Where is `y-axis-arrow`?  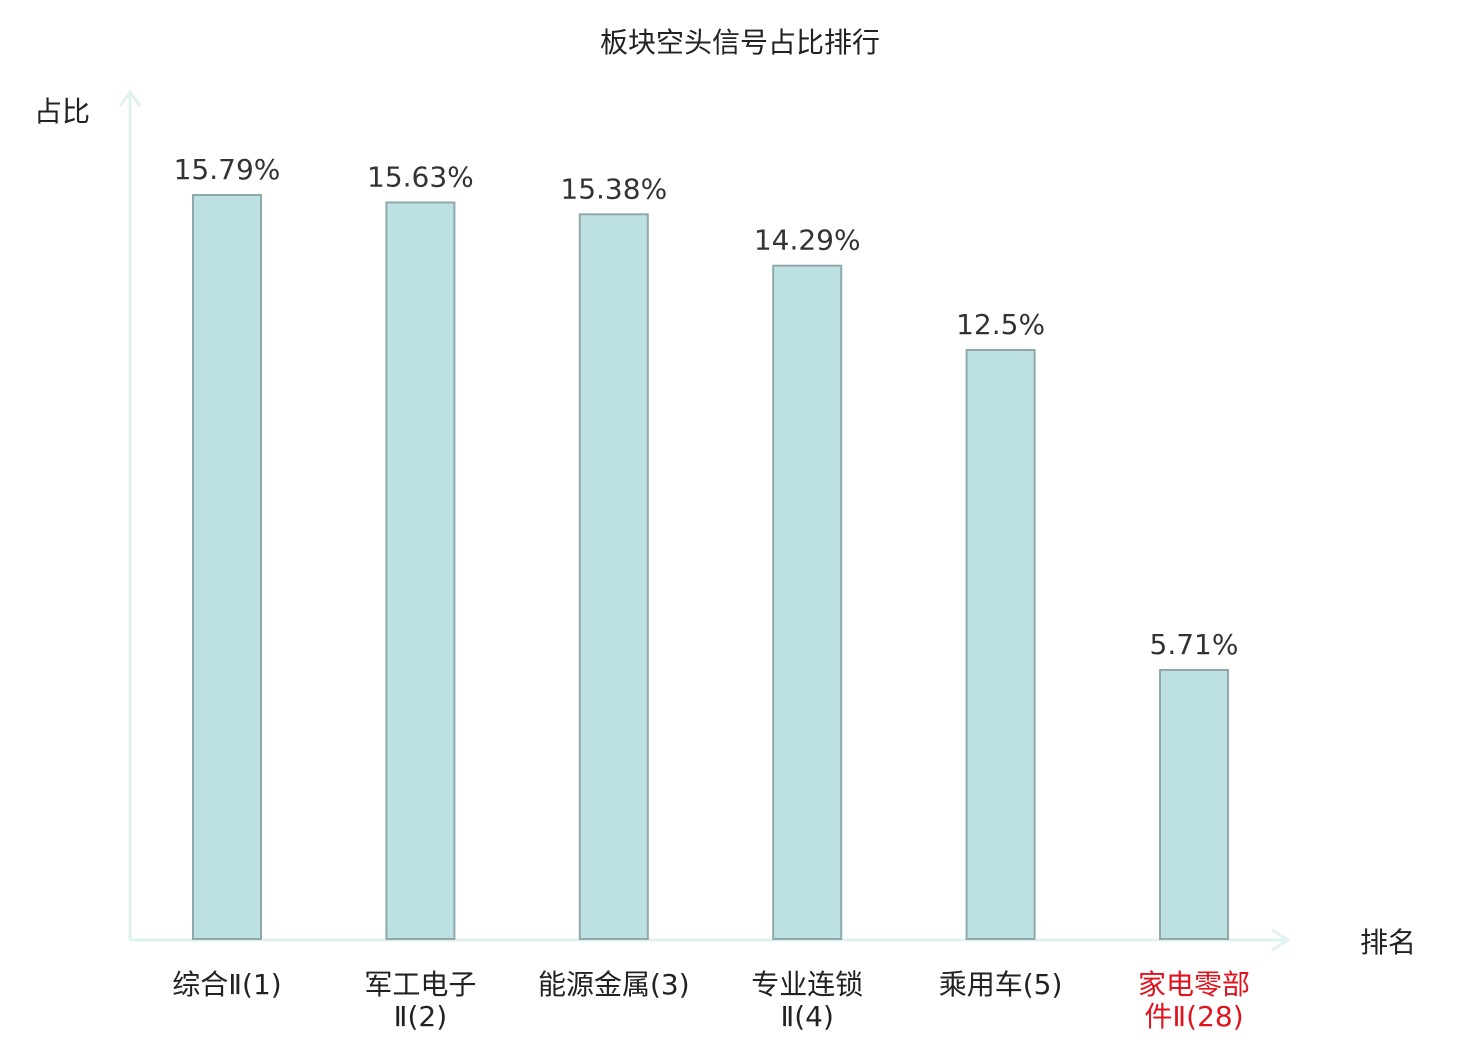 y-axis-arrow is located at coordinates (130, 98).